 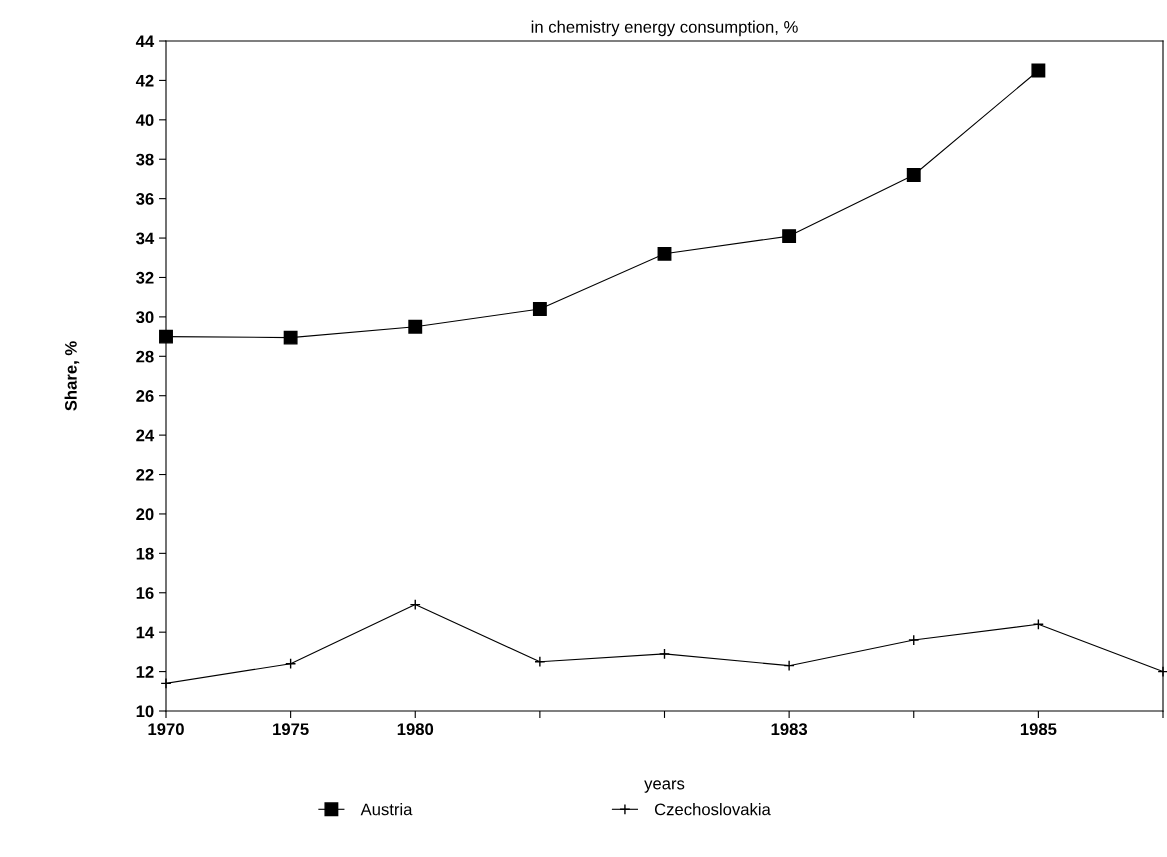 What do you see at coordinates (145, 553) in the screenshot?
I see `y-tick-label: 18` at bounding box center [145, 553].